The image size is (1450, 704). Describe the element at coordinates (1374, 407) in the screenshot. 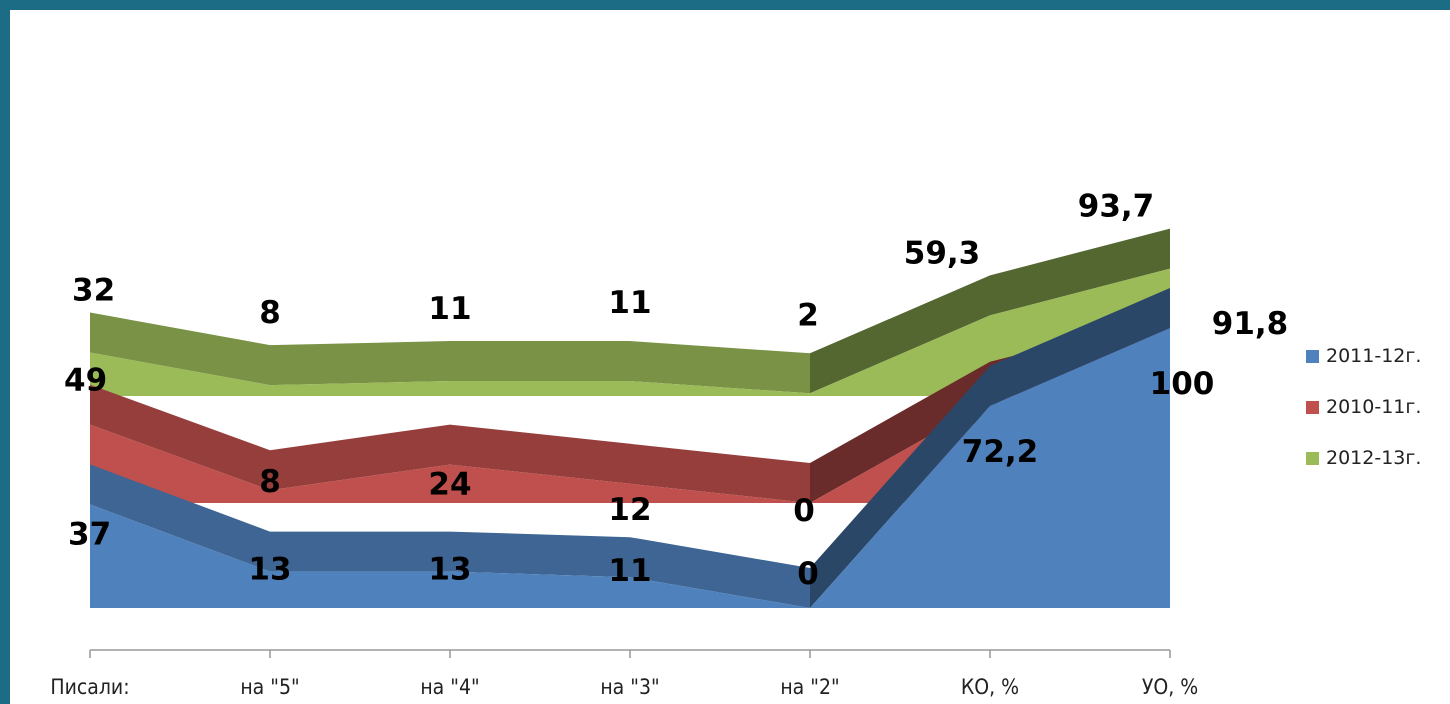

I see `legend-label-2010-11: 2010-11г.` at that location.